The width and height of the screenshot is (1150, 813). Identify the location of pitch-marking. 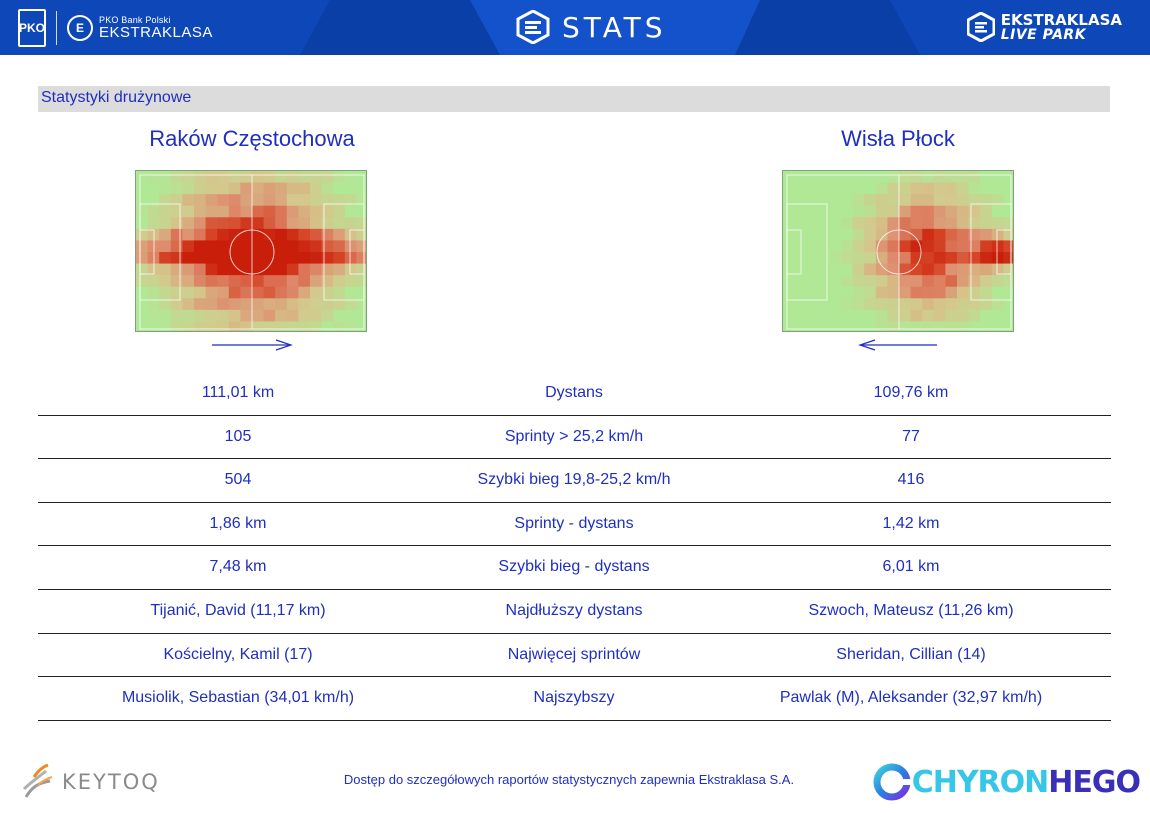
(252, 252).